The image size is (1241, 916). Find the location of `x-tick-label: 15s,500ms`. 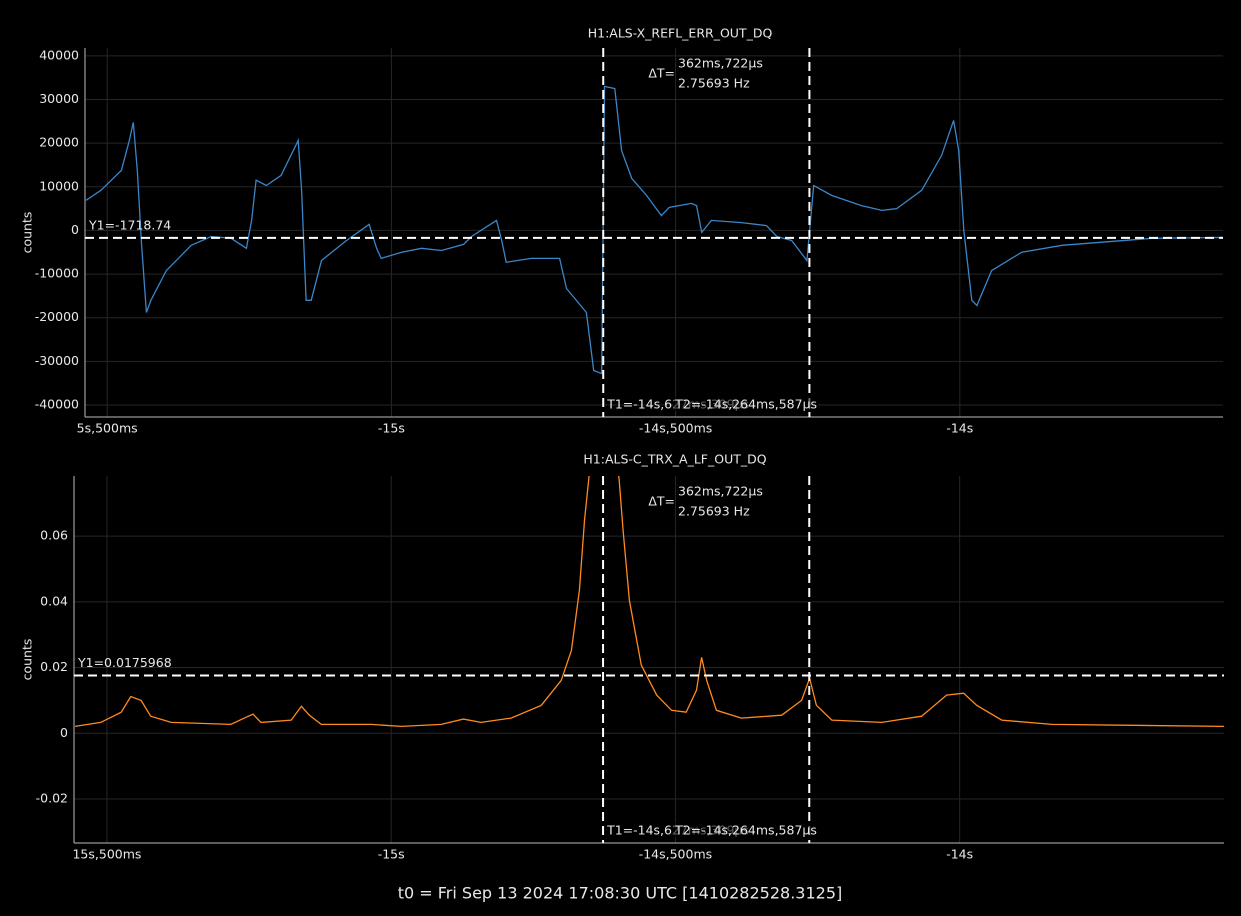

x-tick-label: 15s,500ms is located at coordinates (106, 854).